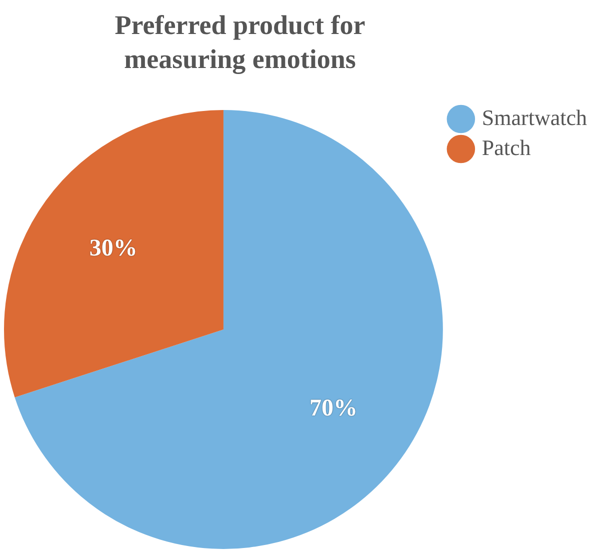  Describe the element at coordinates (334, 409) in the screenshot. I see `data-label: 70%` at that location.